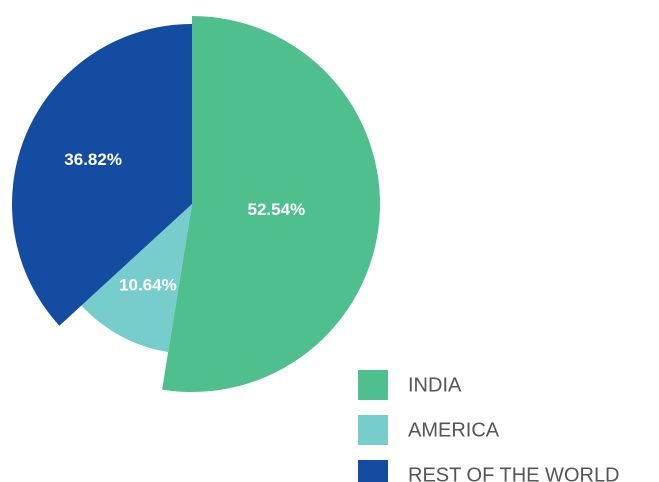 The image size is (659, 482). What do you see at coordinates (93, 159) in the screenshot?
I see `value-label: 36.82%` at bounding box center [93, 159].